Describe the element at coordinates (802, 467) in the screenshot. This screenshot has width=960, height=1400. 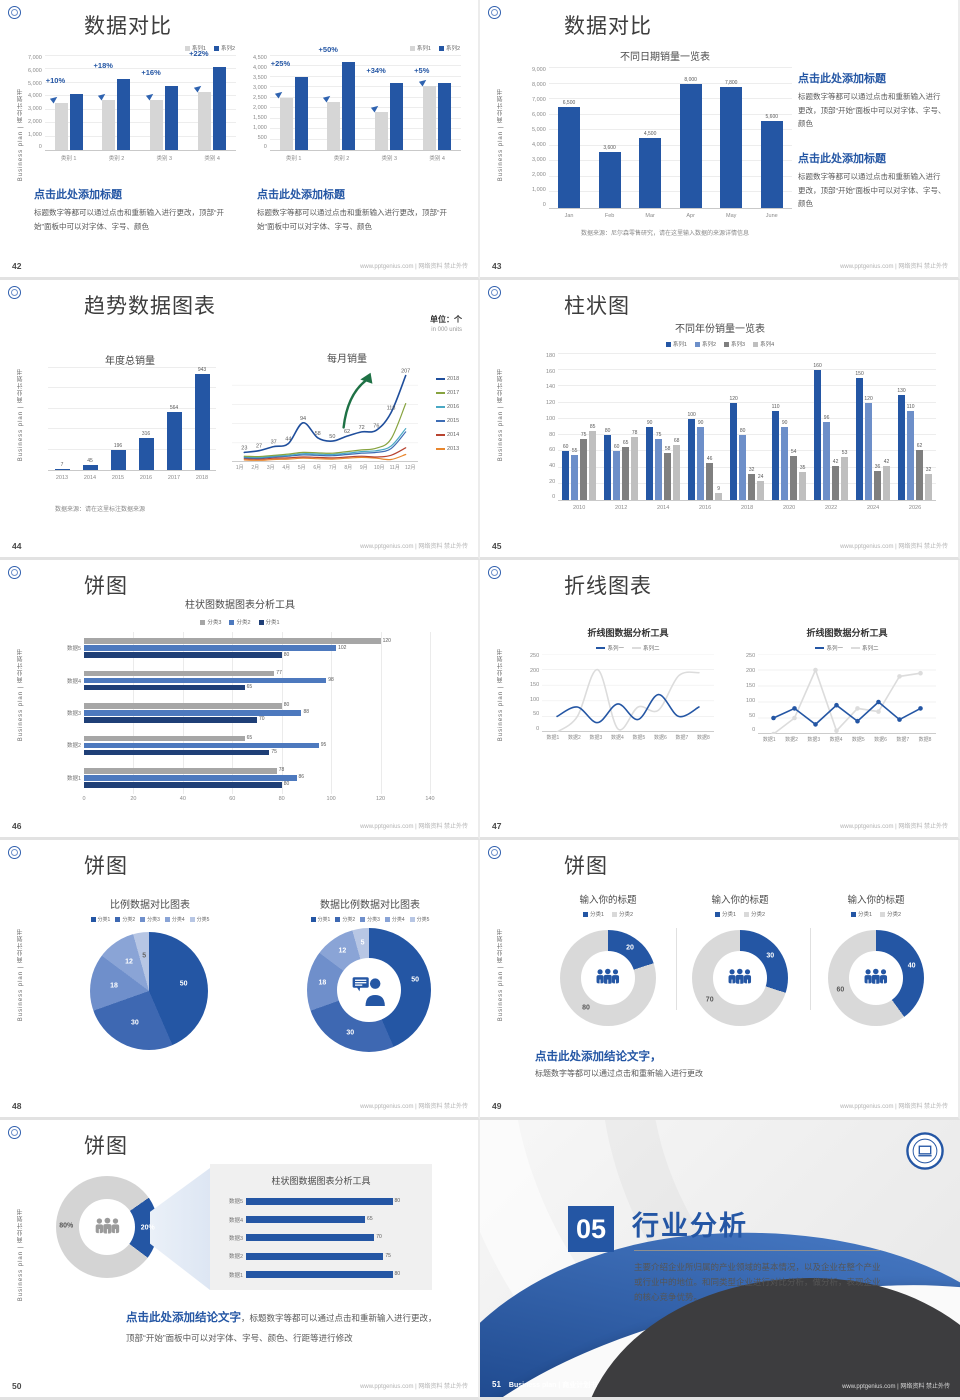
I see `bar-value-label: 35` at that location.